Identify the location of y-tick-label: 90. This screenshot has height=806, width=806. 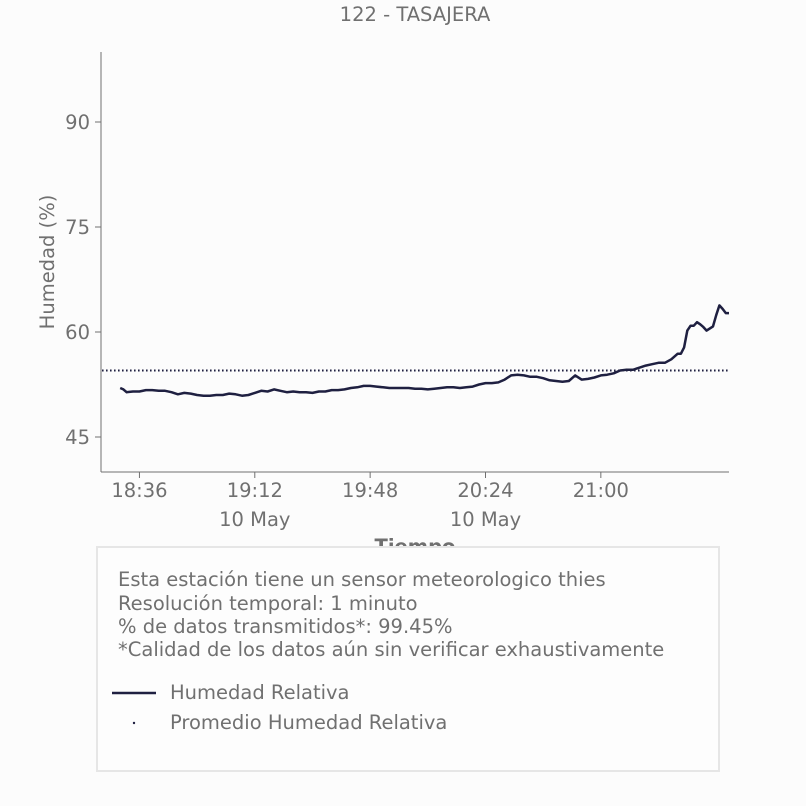
(77, 122).